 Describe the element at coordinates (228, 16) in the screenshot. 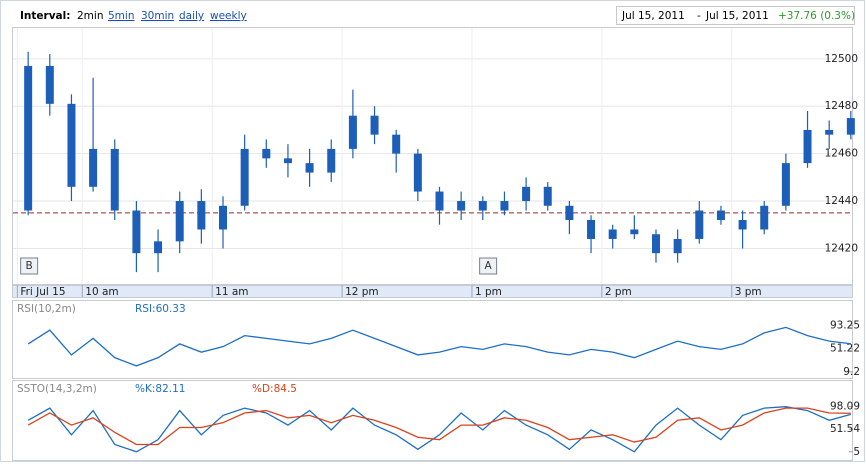

I see `interval-option: weekly` at that location.